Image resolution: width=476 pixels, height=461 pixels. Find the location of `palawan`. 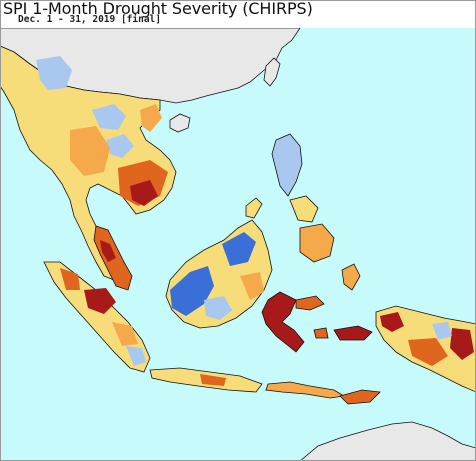

palawan is located at coordinates (254, 208).